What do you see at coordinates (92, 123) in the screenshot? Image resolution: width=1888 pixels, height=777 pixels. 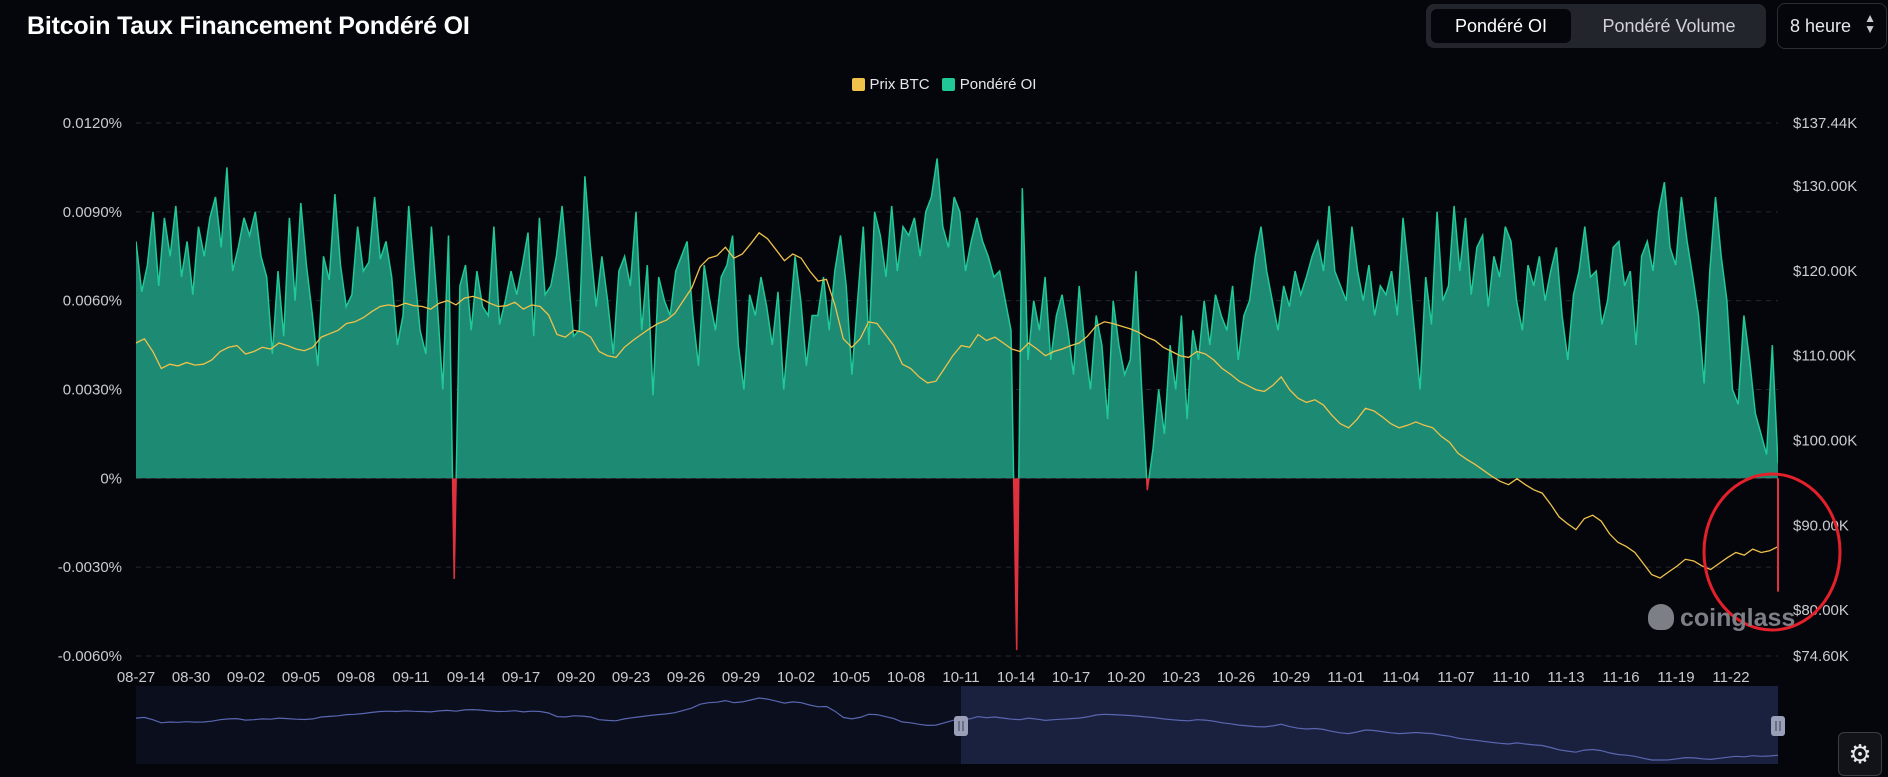 I see `left-tick-label: 0.0120%` at bounding box center [92, 123].